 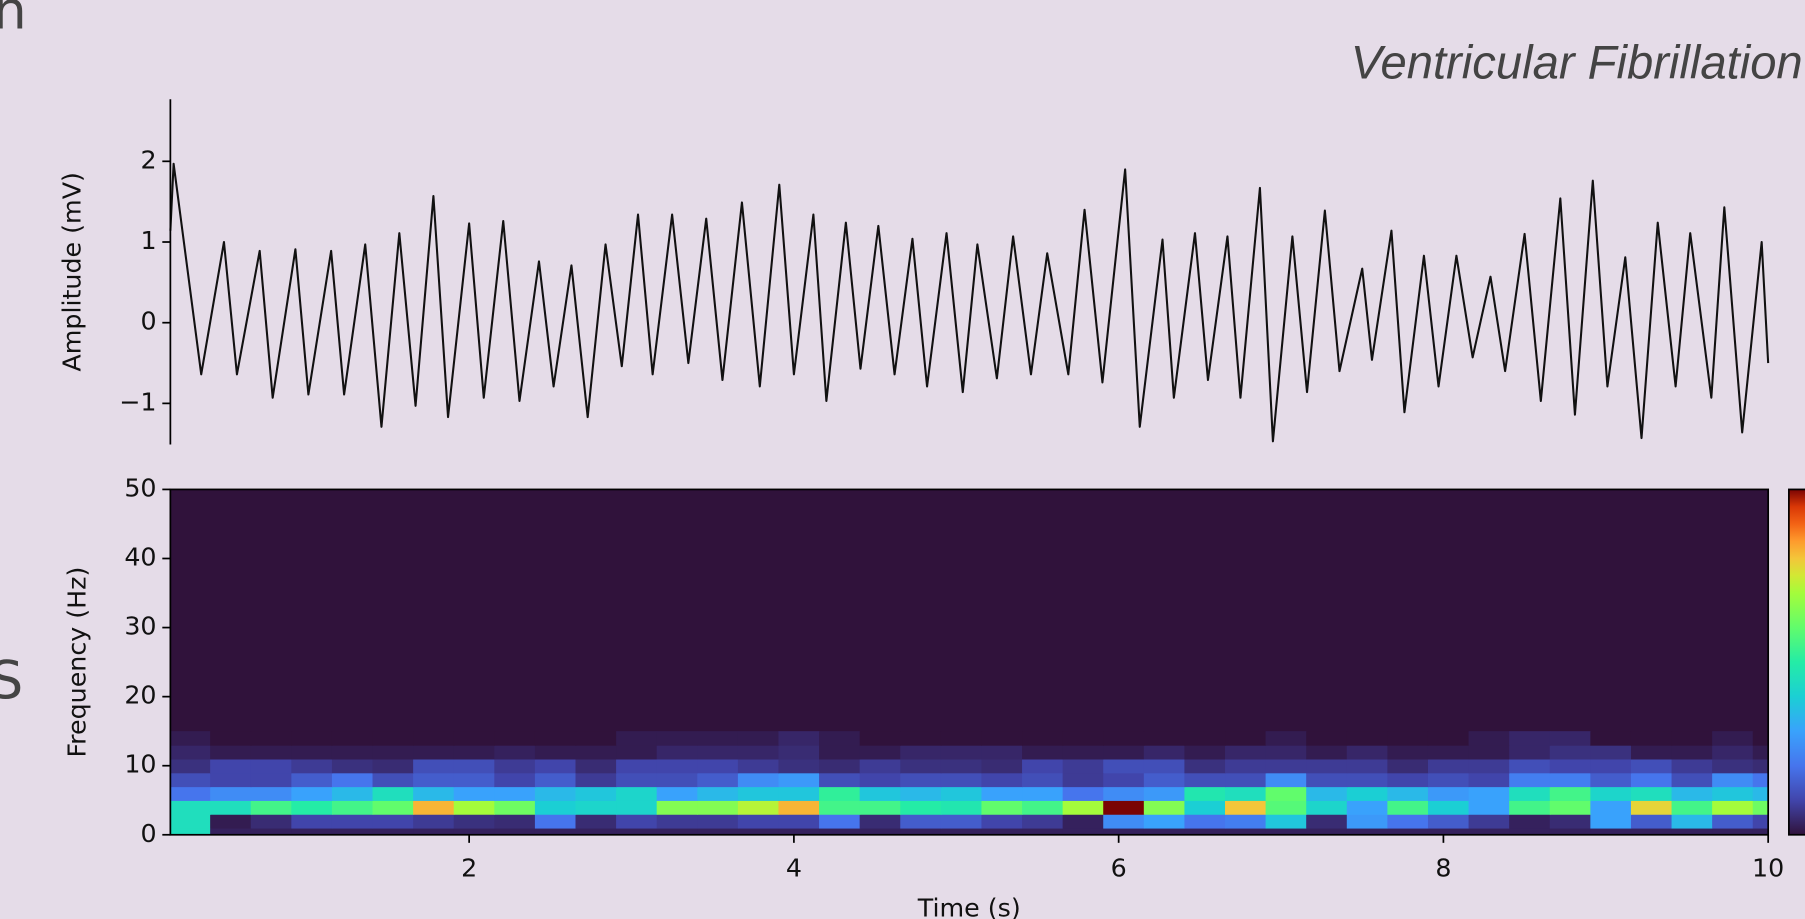 I want to click on y-tick-label: 1, so click(x=148, y=240).